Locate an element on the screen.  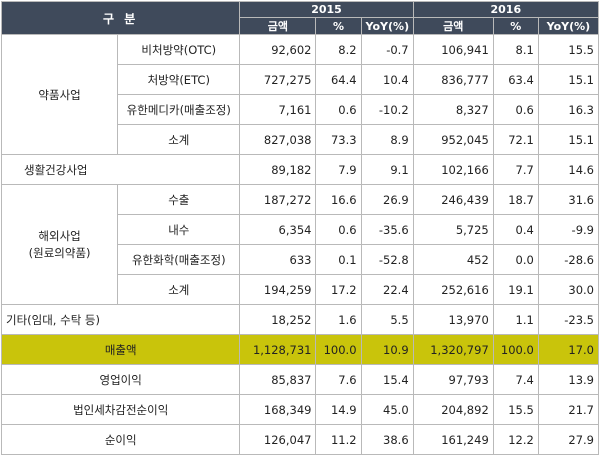
row-group-label: 약품사업 is located at coordinates (59, 94).